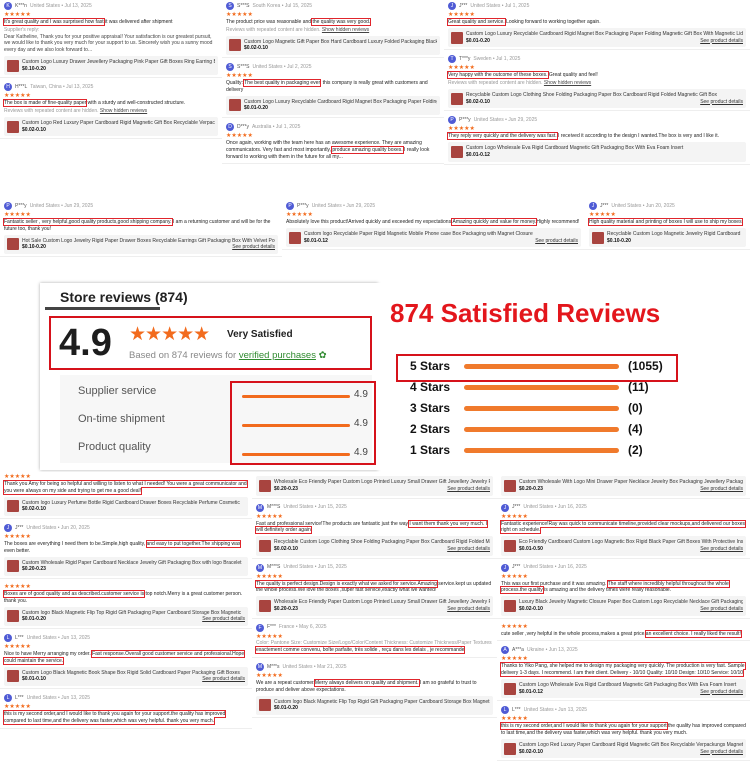  What do you see at coordinates (430, 366) in the screenshot?
I see `star-row-label: 5 Stars` at bounding box center [430, 366].